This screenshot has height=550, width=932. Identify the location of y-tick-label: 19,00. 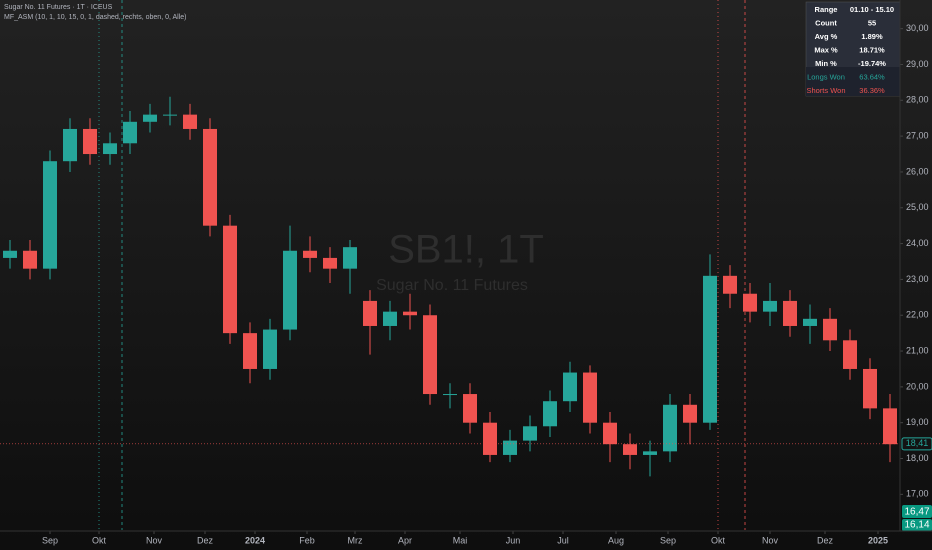
(917, 422).